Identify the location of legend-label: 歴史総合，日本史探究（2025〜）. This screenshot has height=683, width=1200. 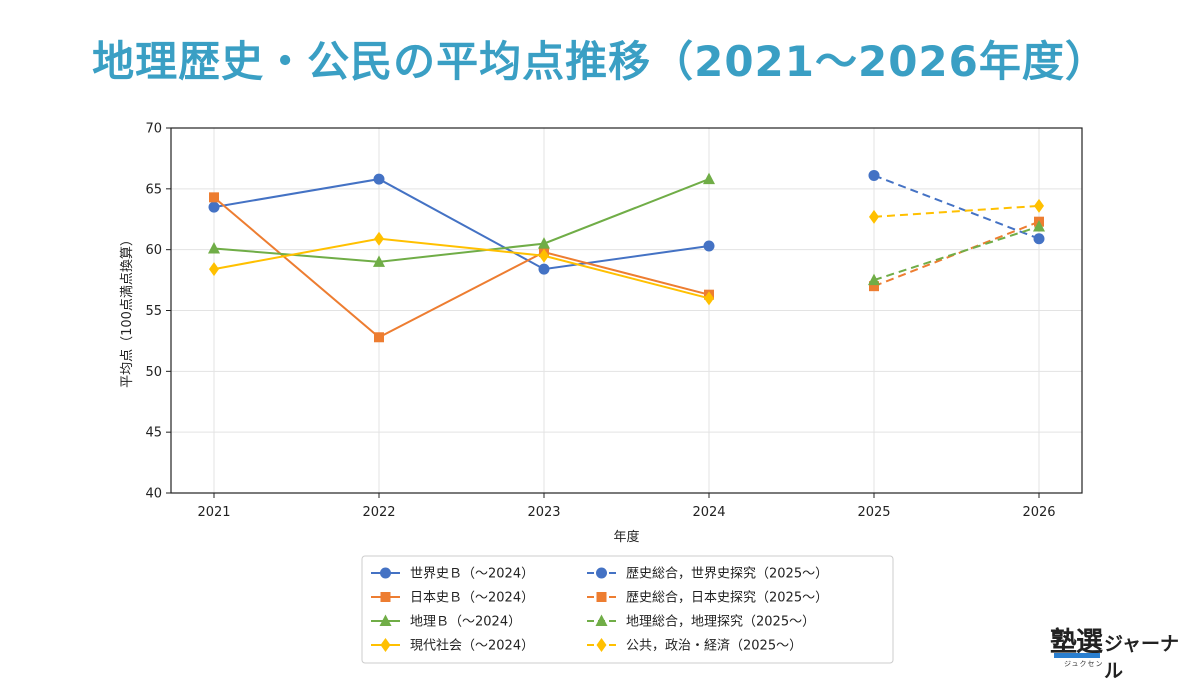
(727, 598).